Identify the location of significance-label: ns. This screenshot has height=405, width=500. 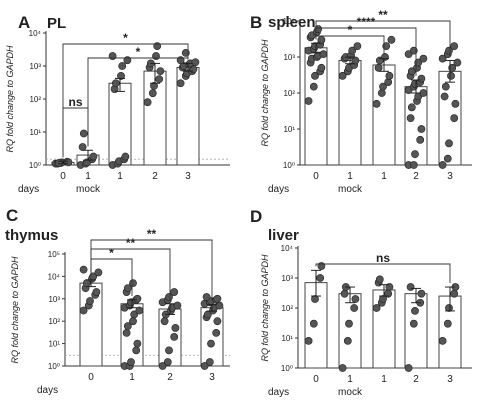
(383, 258).